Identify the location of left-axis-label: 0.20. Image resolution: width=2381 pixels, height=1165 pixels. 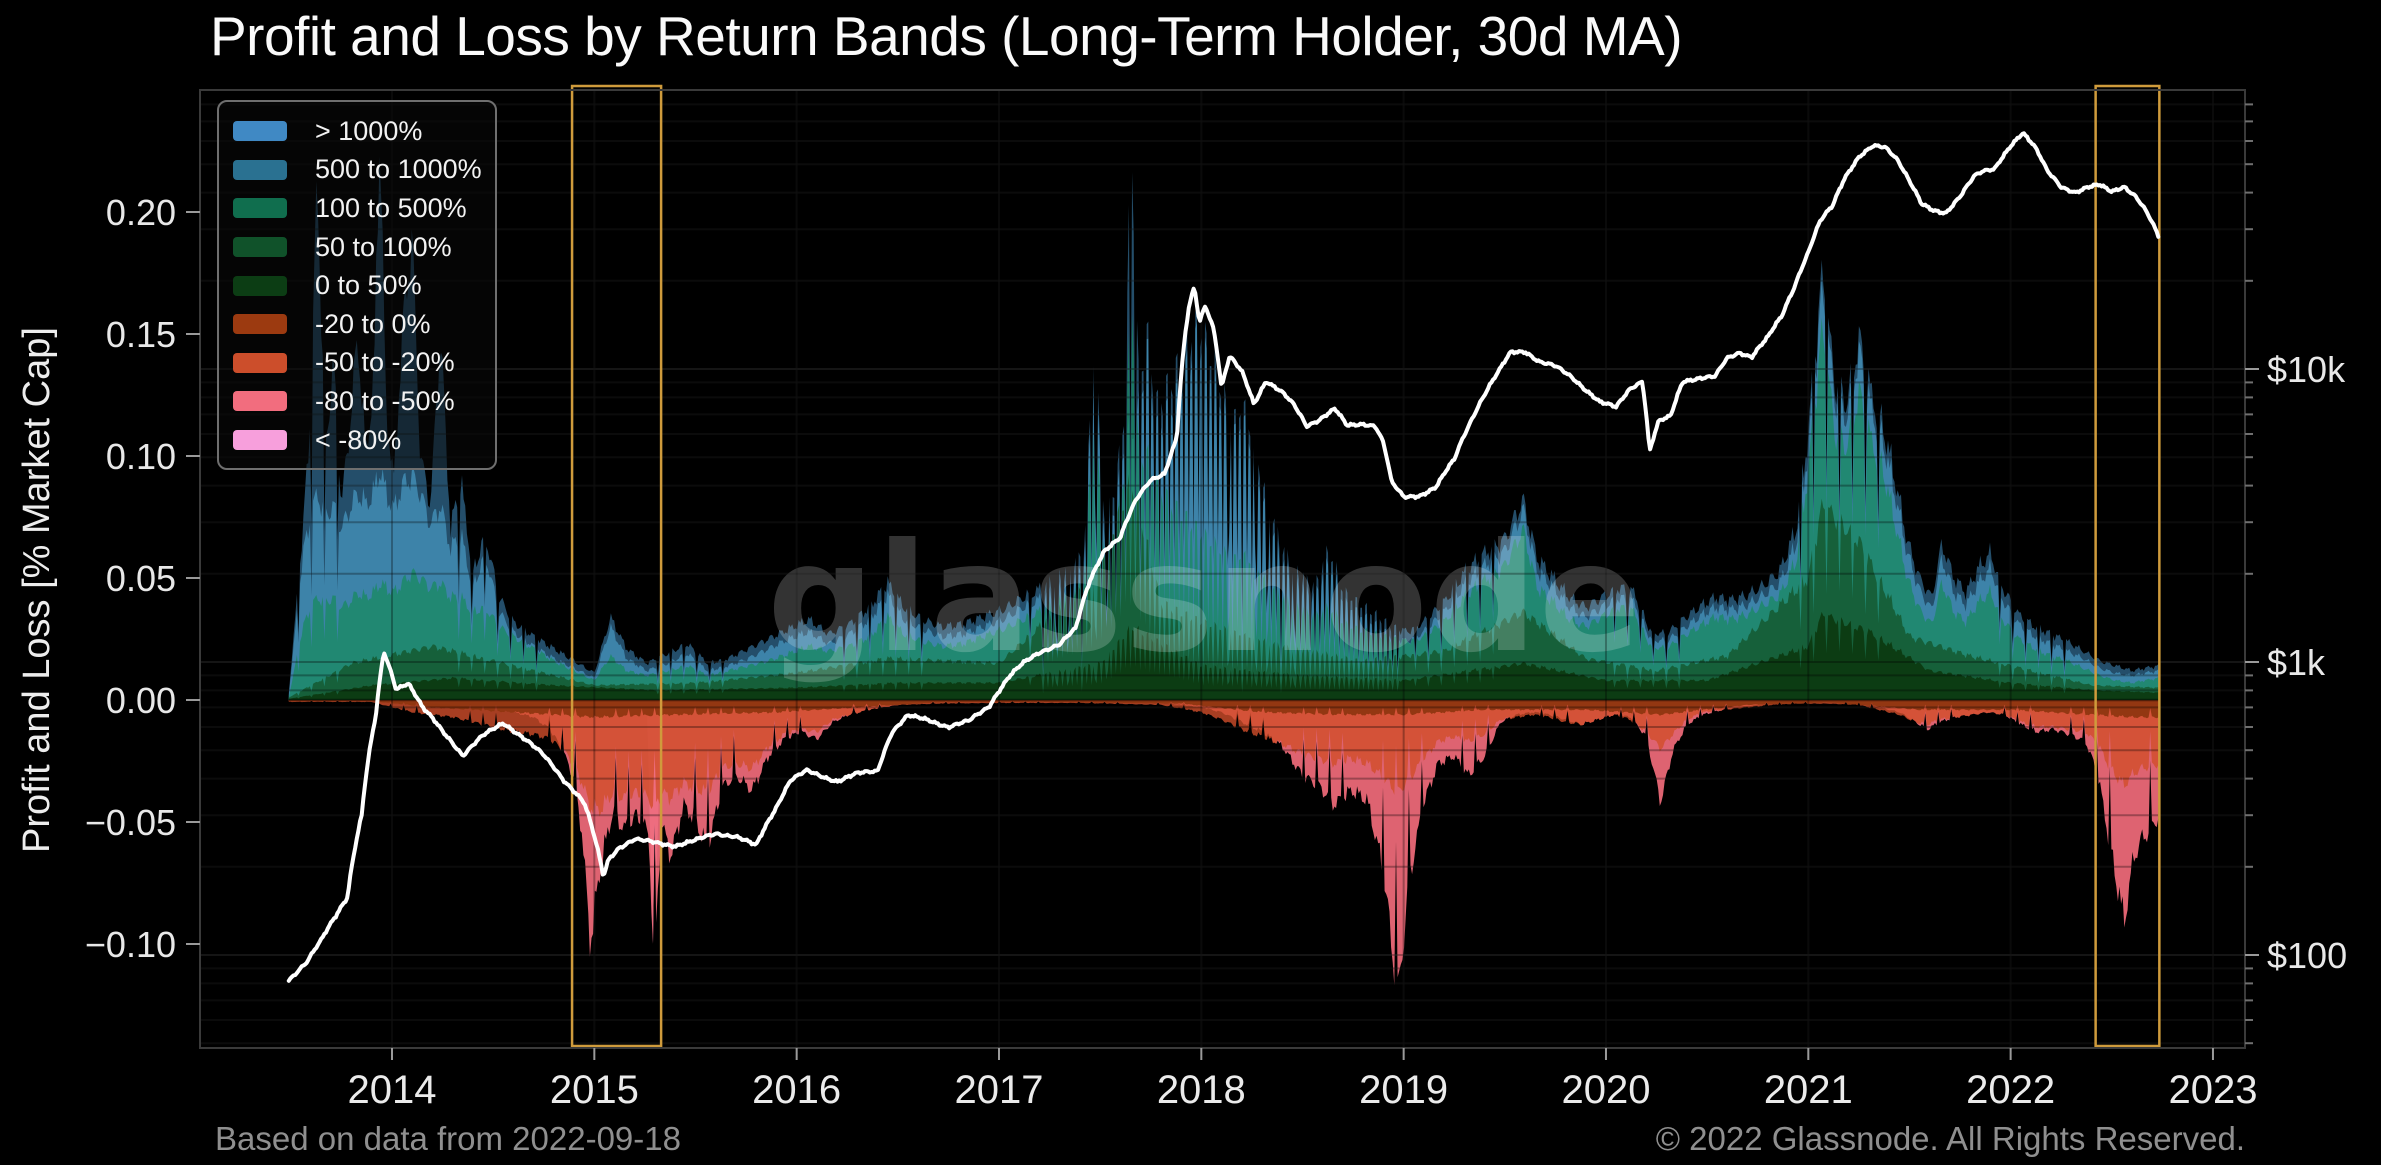
(141, 212).